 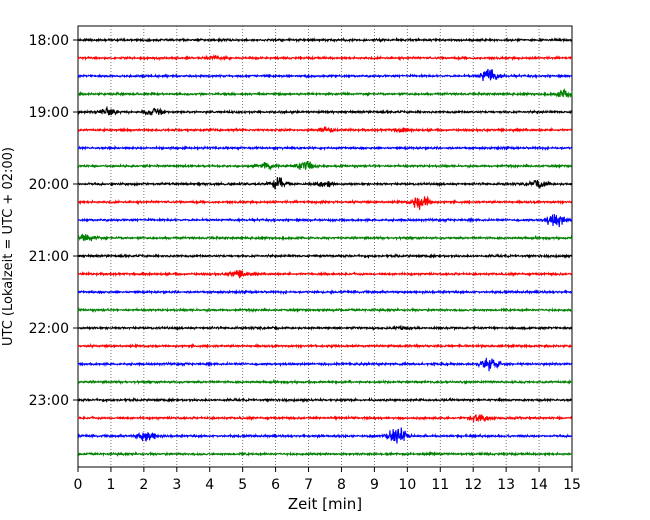 I want to click on y-tick-label: 21:00, so click(x=49, y=257).